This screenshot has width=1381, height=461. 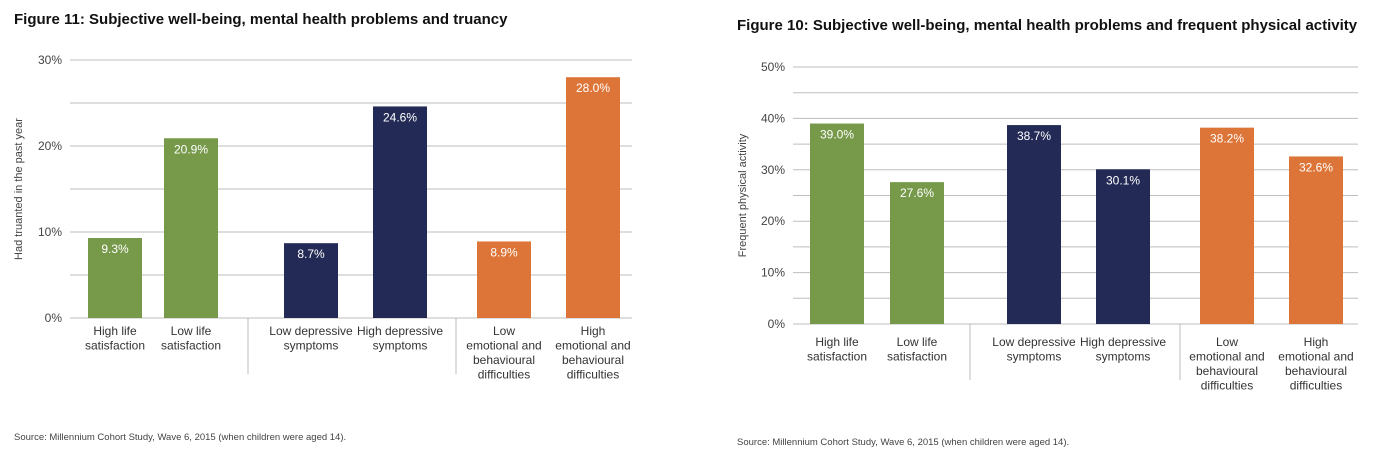 What do you see at coordinates (311, 254) in the screenshot?
I see `bar-value-label: 8.7%` at bounding box center [311, 254].